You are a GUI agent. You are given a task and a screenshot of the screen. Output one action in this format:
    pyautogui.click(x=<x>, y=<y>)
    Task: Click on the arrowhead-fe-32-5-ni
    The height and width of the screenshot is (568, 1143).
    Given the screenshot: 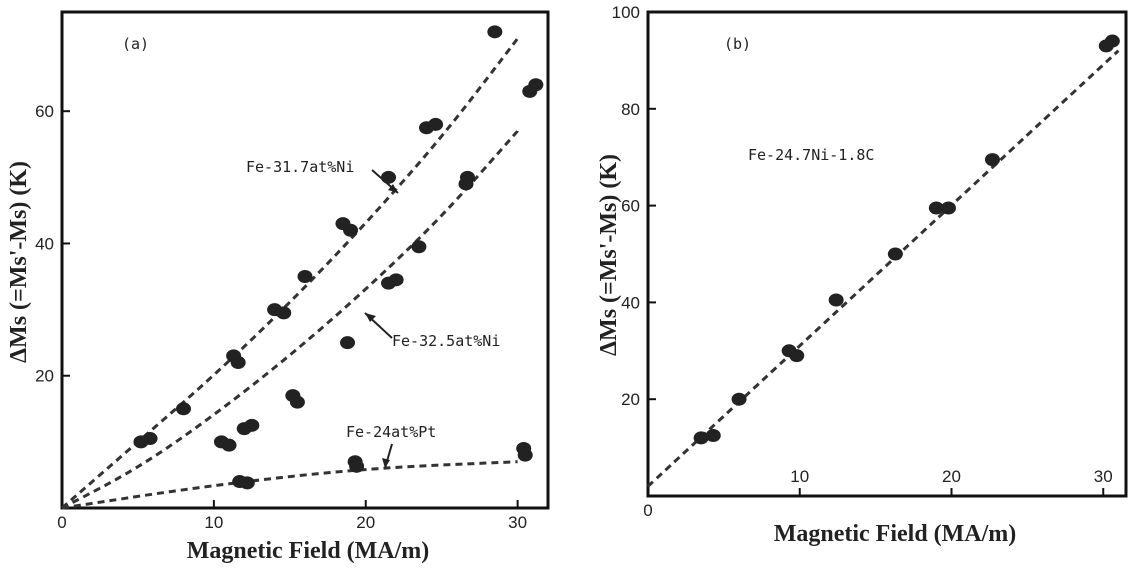 What is the action you would take?
    pyautogui.click(x=370, y=317)
    